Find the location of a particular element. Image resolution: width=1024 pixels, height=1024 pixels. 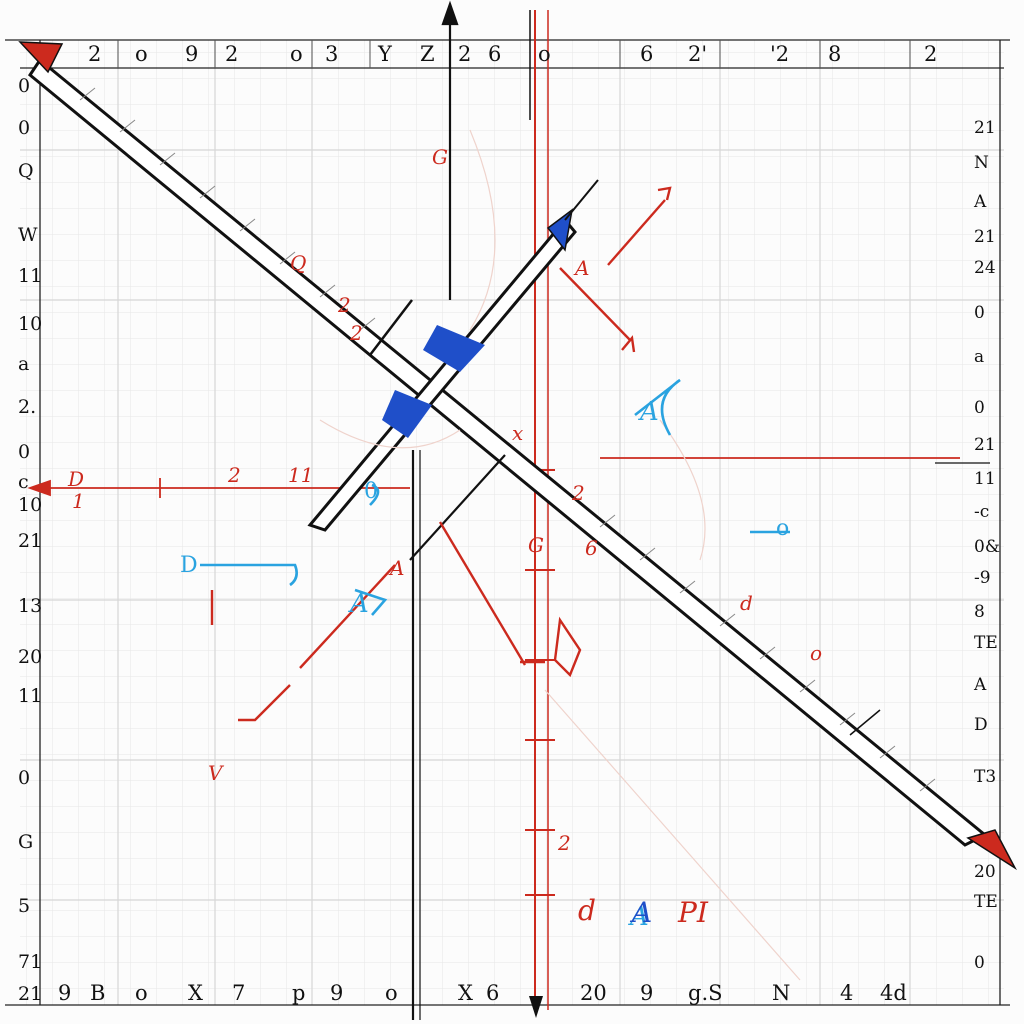

bottom-label: p is located at coordinates (298, 993).